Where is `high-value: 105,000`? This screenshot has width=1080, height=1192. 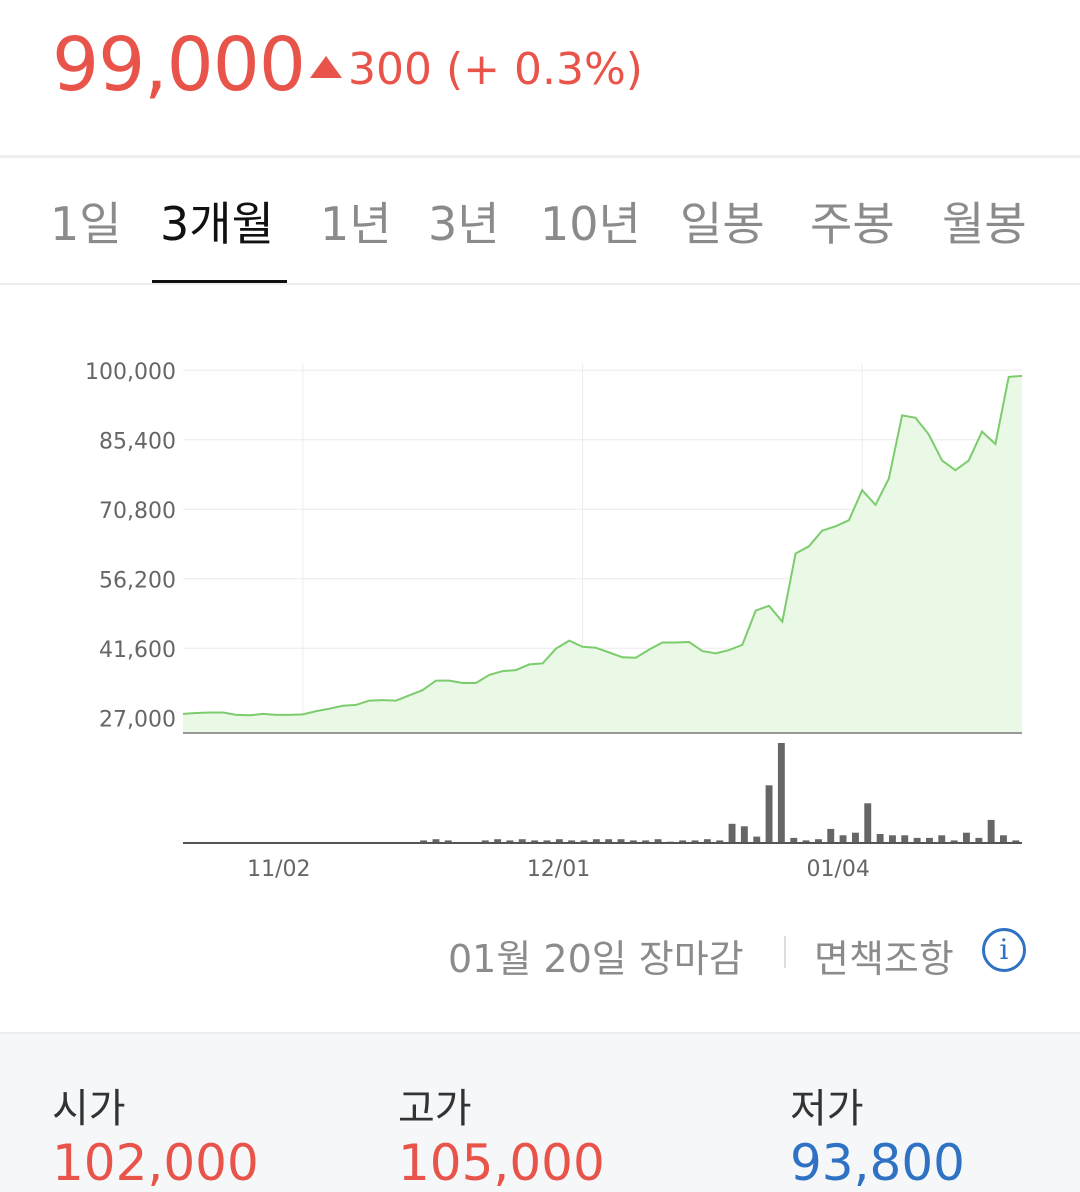 high-value: 105,000 is located at coordinates (501, 1163).